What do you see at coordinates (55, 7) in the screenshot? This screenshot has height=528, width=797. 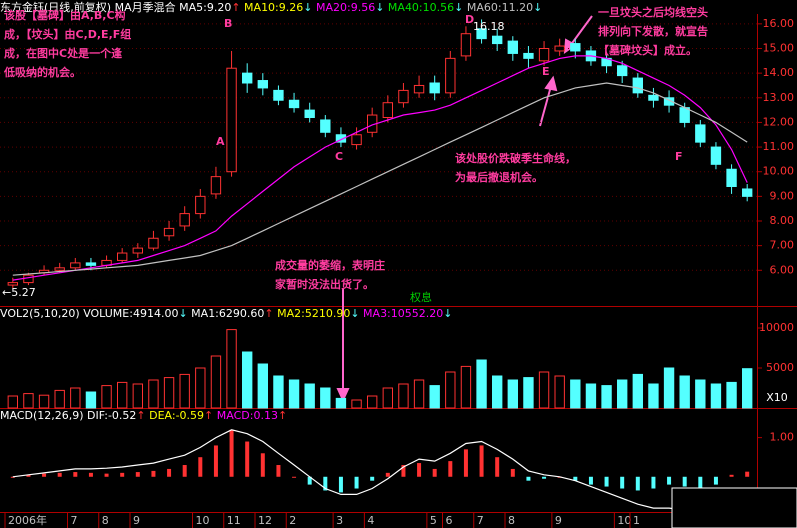 I see `panel-title: 东方金钰(日线,前复权)` at bounding box center [55, 7].